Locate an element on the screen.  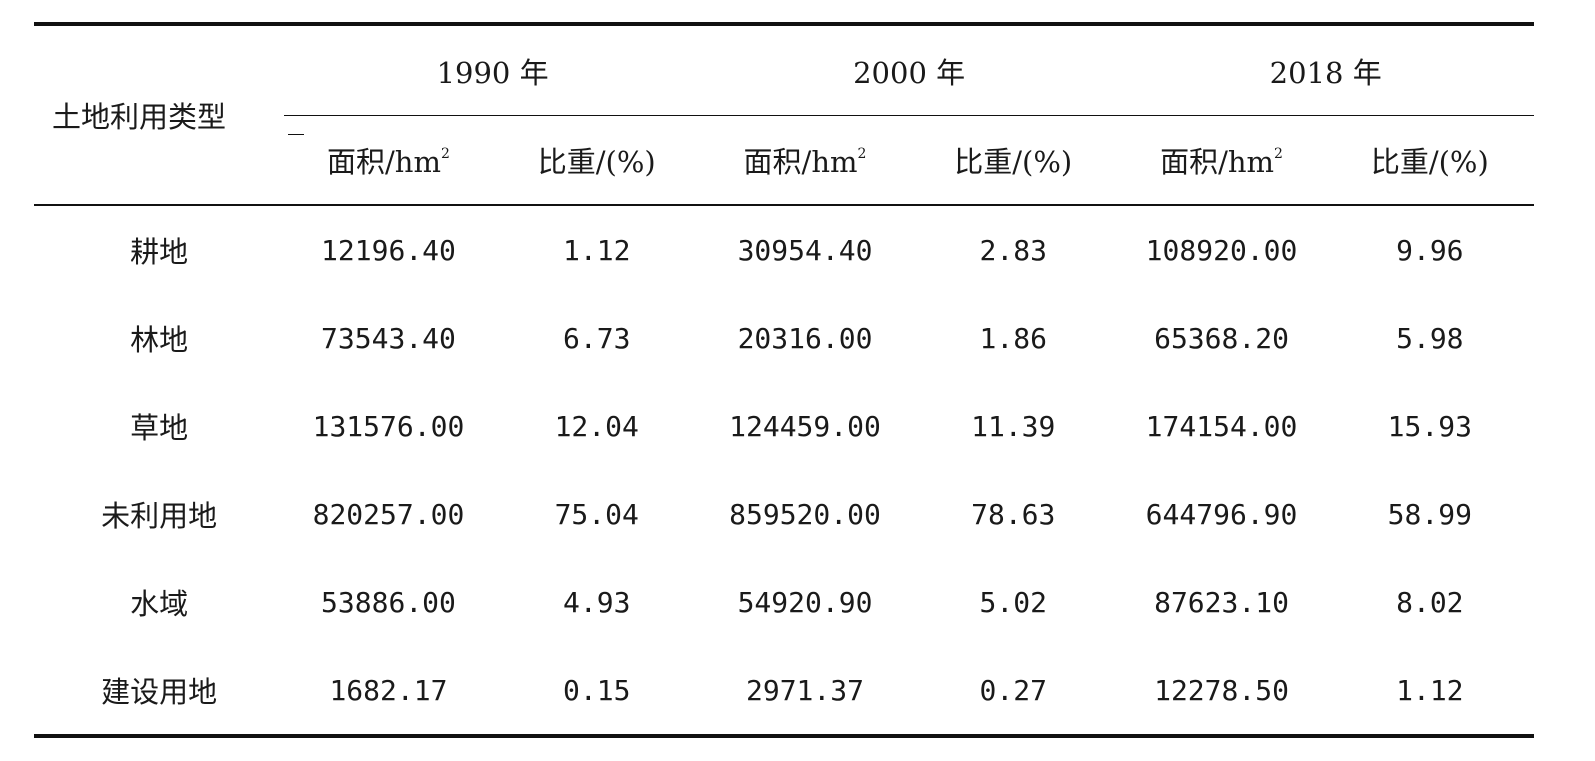
year-header-2018: 2018 年 is located at coordinates (1325, 70).